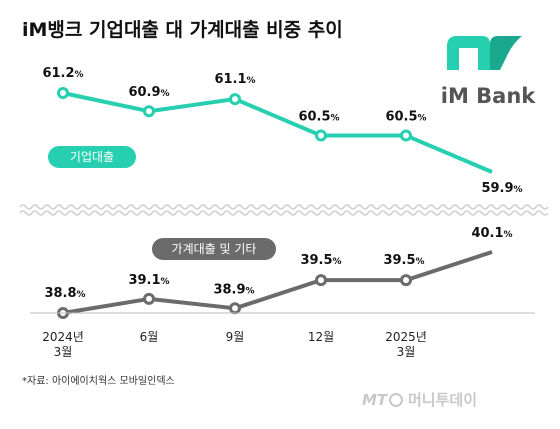  What do you see at coordinates (321, 337) in the screenshot?
I see `x-tick-label: 12월` at bounding box center [321, 337].